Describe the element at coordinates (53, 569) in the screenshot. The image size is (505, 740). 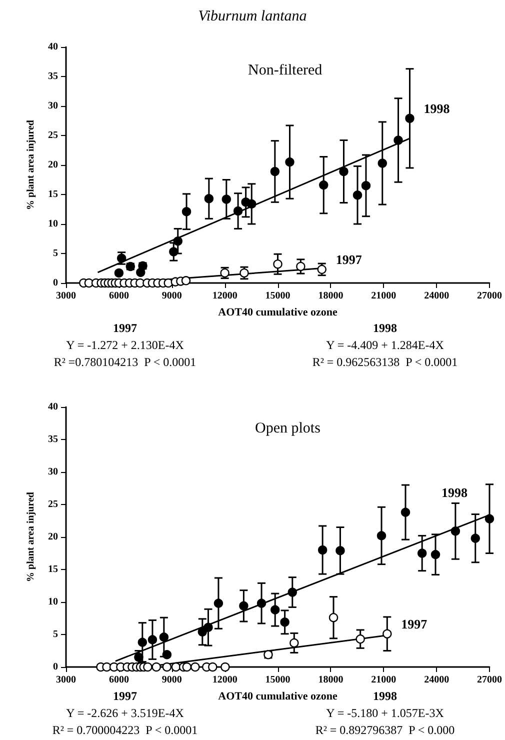
I see `y-tick-label: 15` at that location.